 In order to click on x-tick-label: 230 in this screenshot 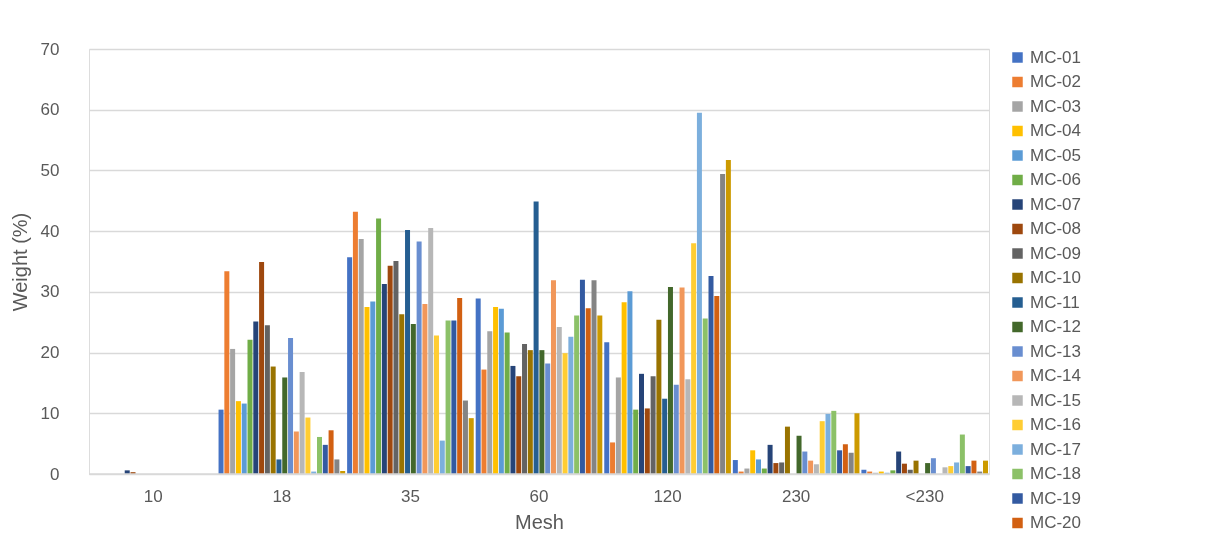, I will do `click(796, 496)`.